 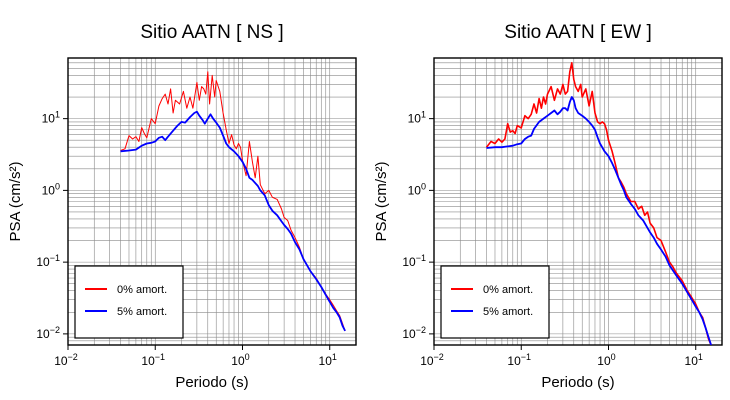 I want to click on chart-title: Sitio AATN [ NS ], so click(x=211, y=32).